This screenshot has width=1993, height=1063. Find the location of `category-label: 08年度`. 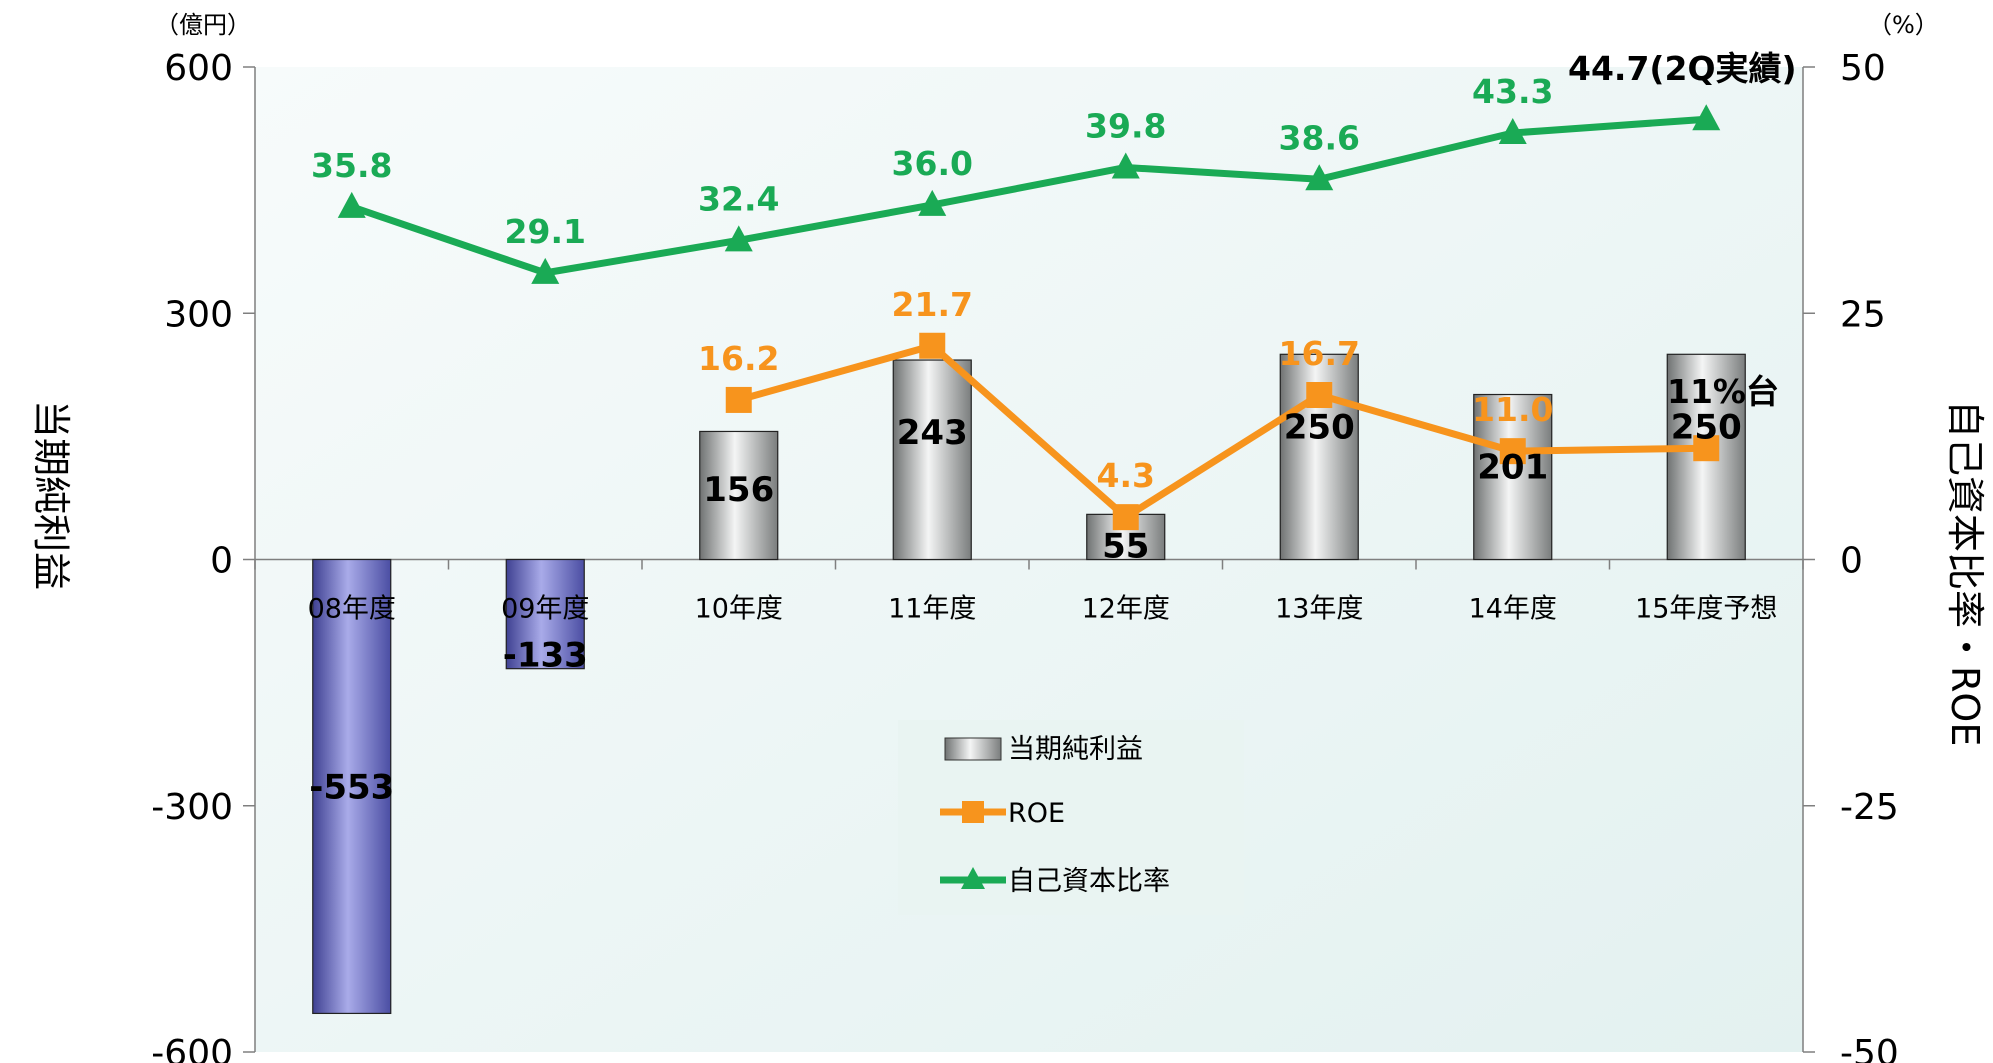

category-label: 08年度 is located at coordinates (352, 609).